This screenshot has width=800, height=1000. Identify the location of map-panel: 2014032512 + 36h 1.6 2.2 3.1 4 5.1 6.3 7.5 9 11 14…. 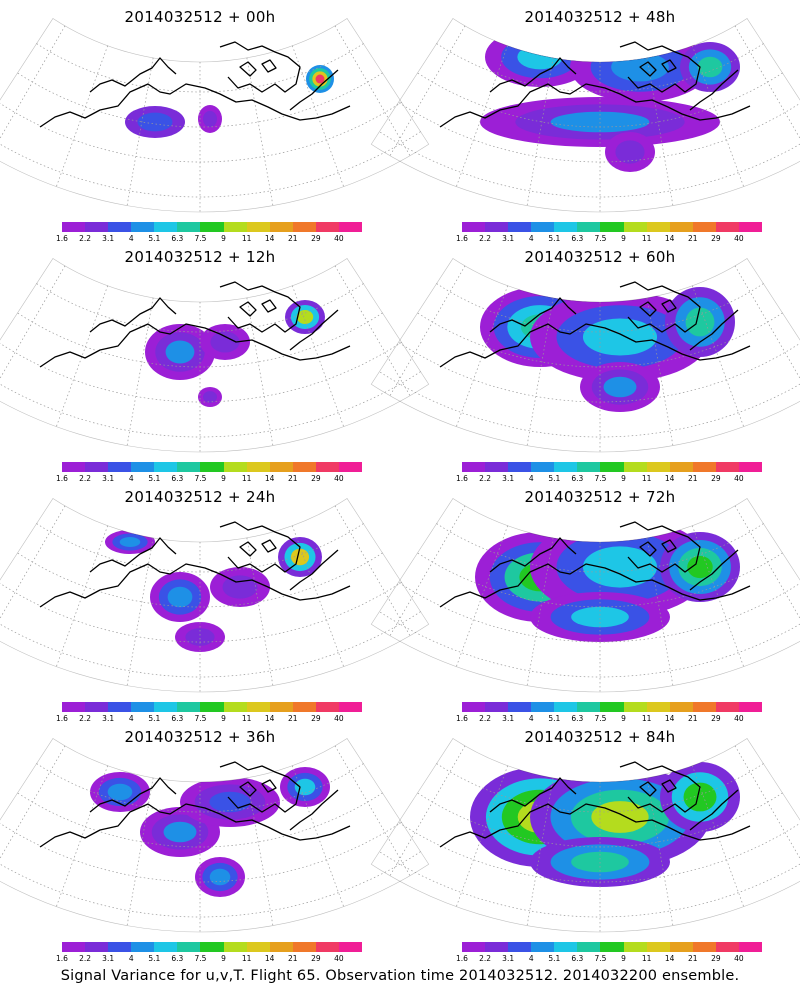
(215, 842).